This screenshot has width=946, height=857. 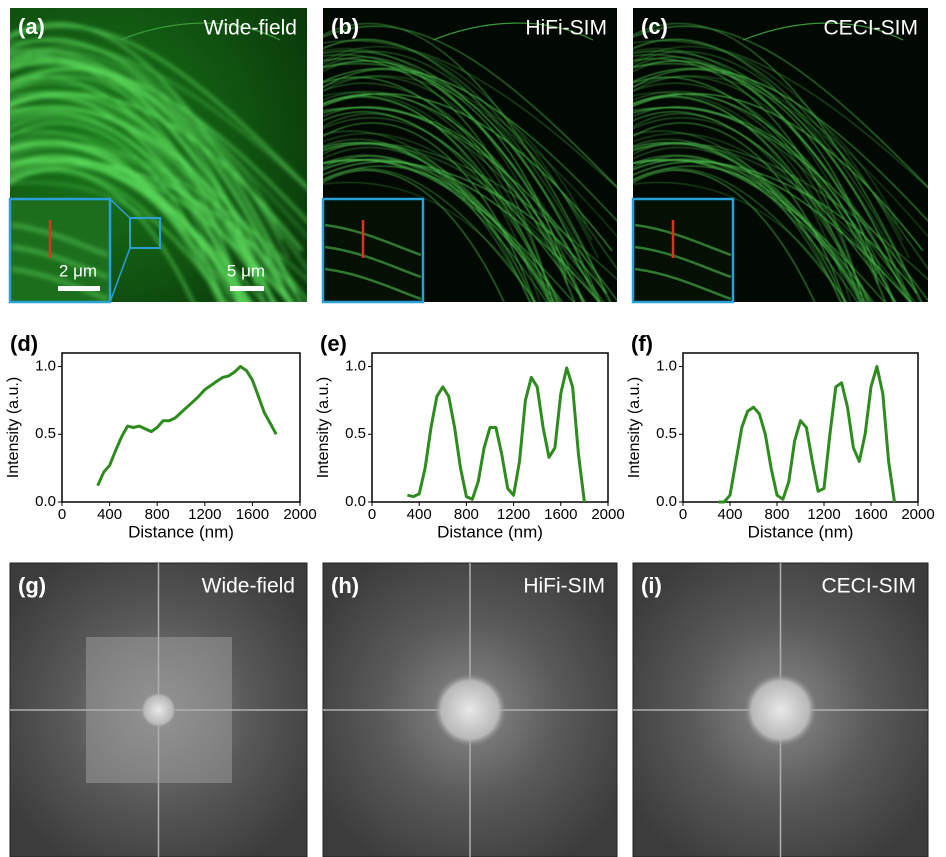 I want to click on image-title: CECI-SIM, so click(x=869, y=586).